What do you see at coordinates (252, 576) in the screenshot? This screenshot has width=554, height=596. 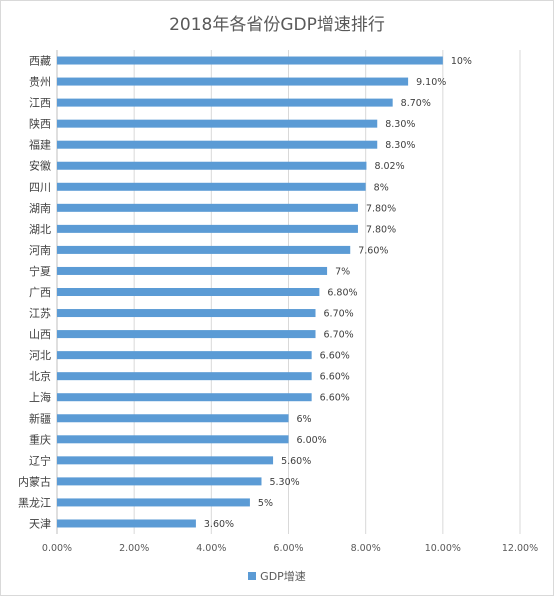 I see `legend-swatch` at bounding box center [252, 576].